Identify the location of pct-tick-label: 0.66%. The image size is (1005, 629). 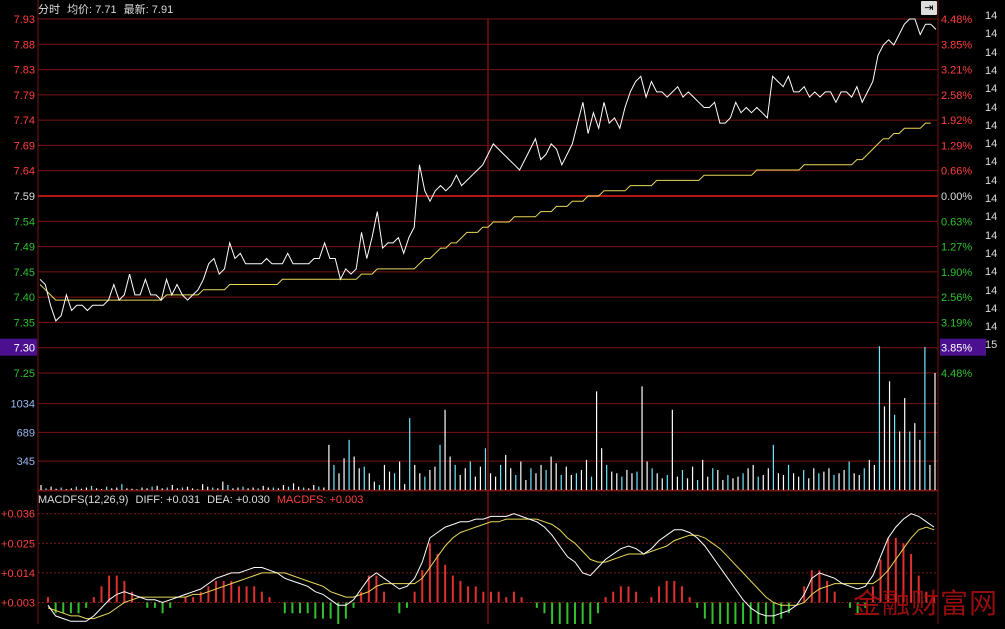
(956, 172).